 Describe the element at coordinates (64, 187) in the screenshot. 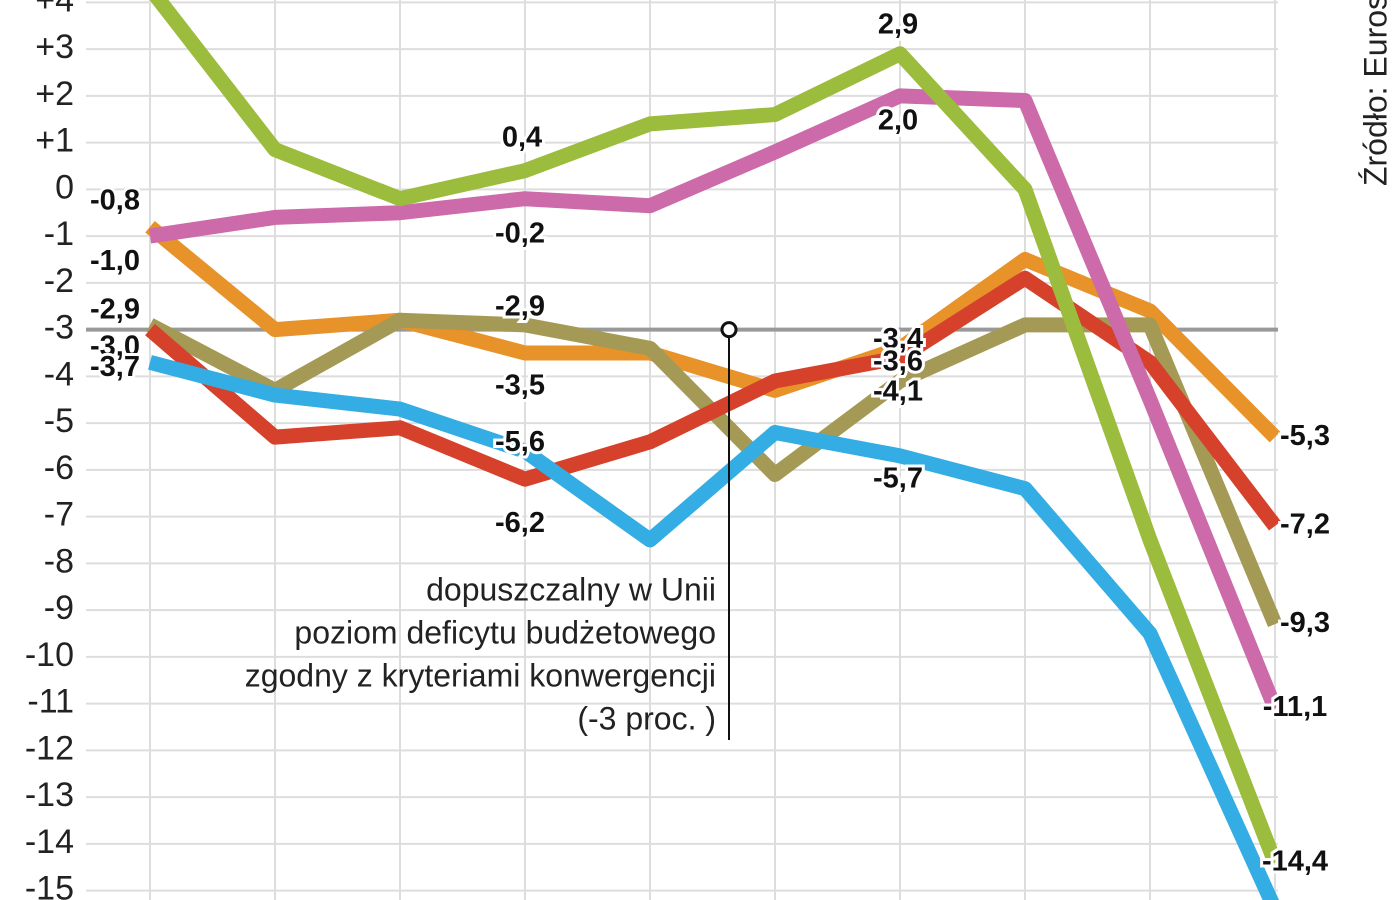

I see `y-tick-label: 0` at that location.